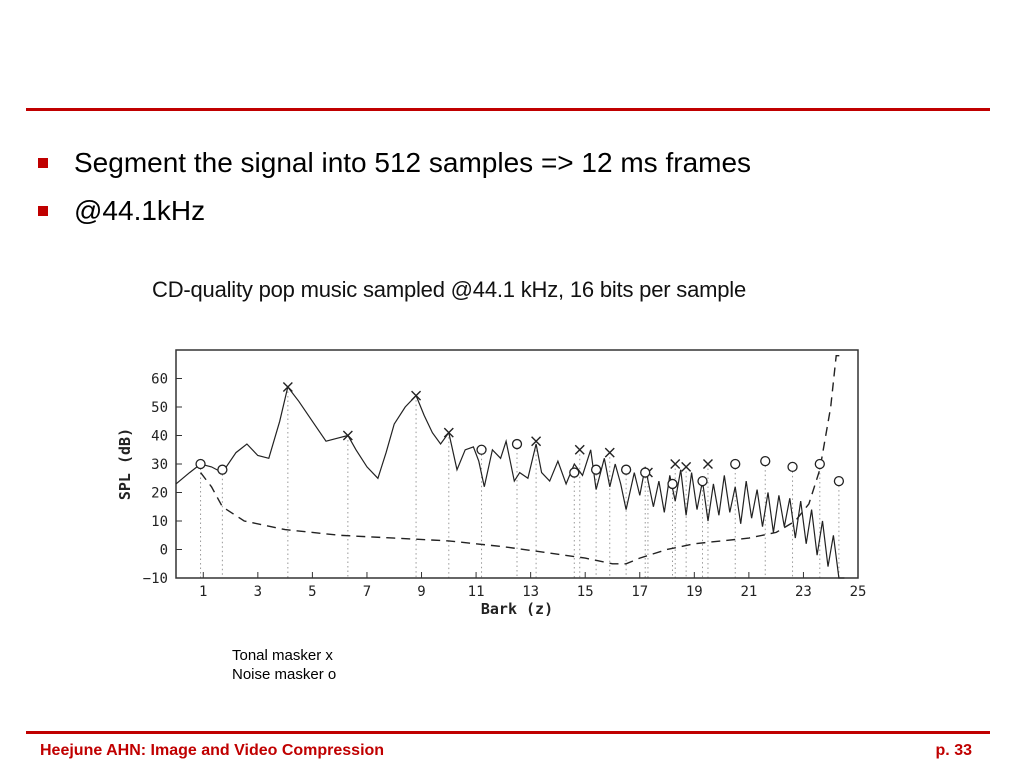 Image resolution: width=1024 pixels, height=768 pixels. I want to click on x-tick-label: 21, so click(748, 592).